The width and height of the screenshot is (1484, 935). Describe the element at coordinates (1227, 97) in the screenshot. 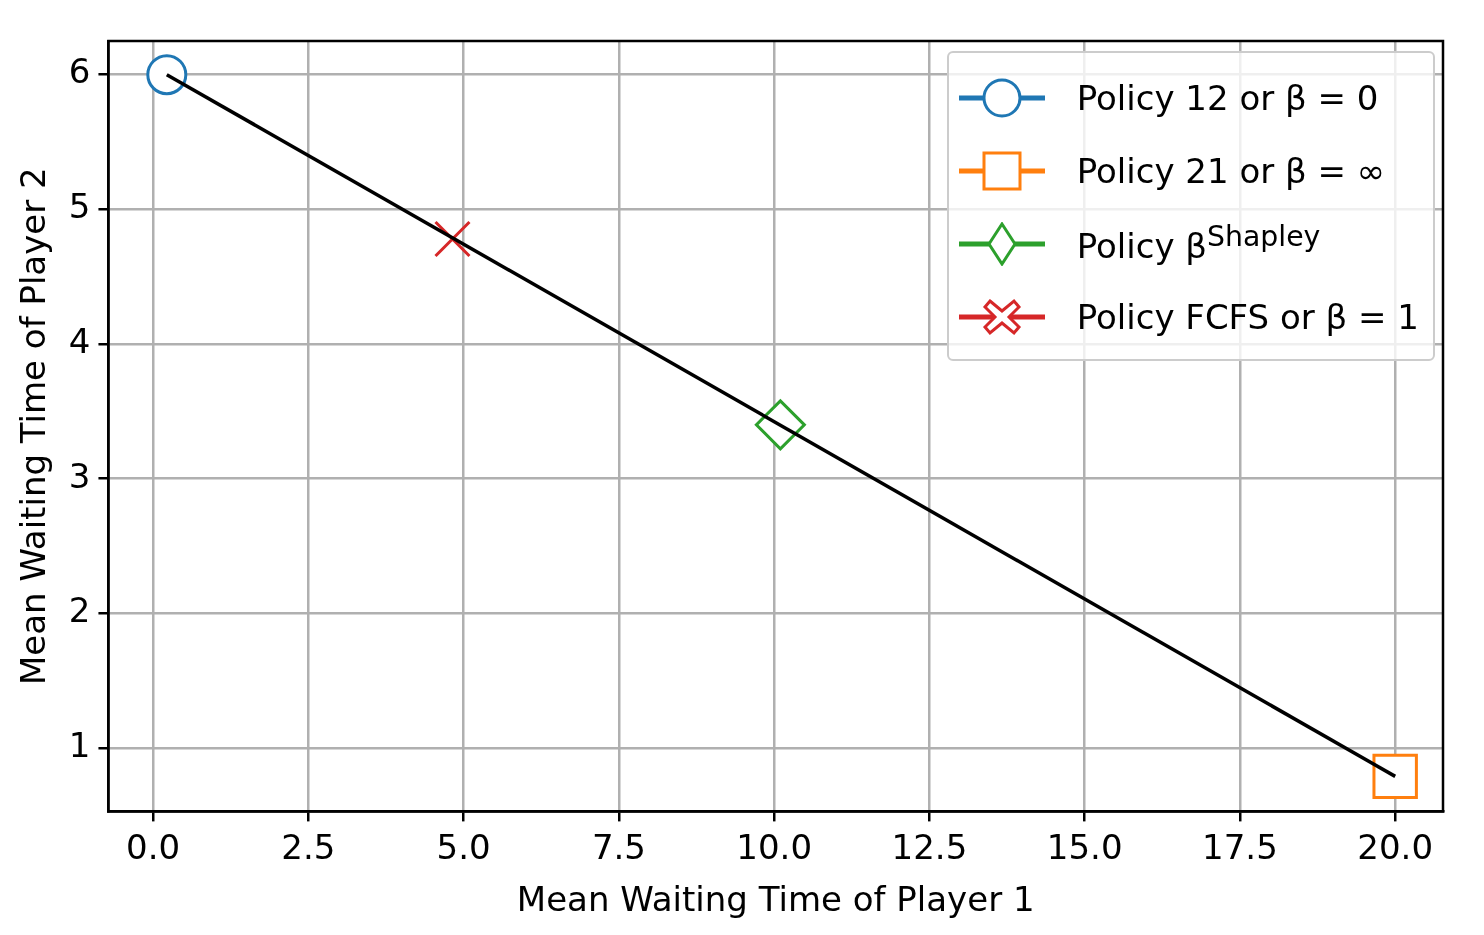

I see `legend-label: Policy 12 or β = 0` at that location.